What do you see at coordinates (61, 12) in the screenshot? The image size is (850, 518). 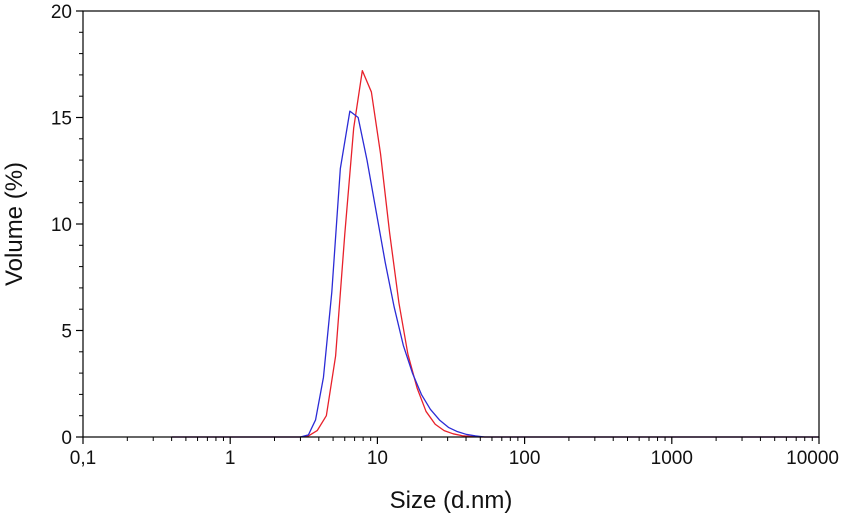 I see `y-tick-label: 20` at bounding box center [61, 12].